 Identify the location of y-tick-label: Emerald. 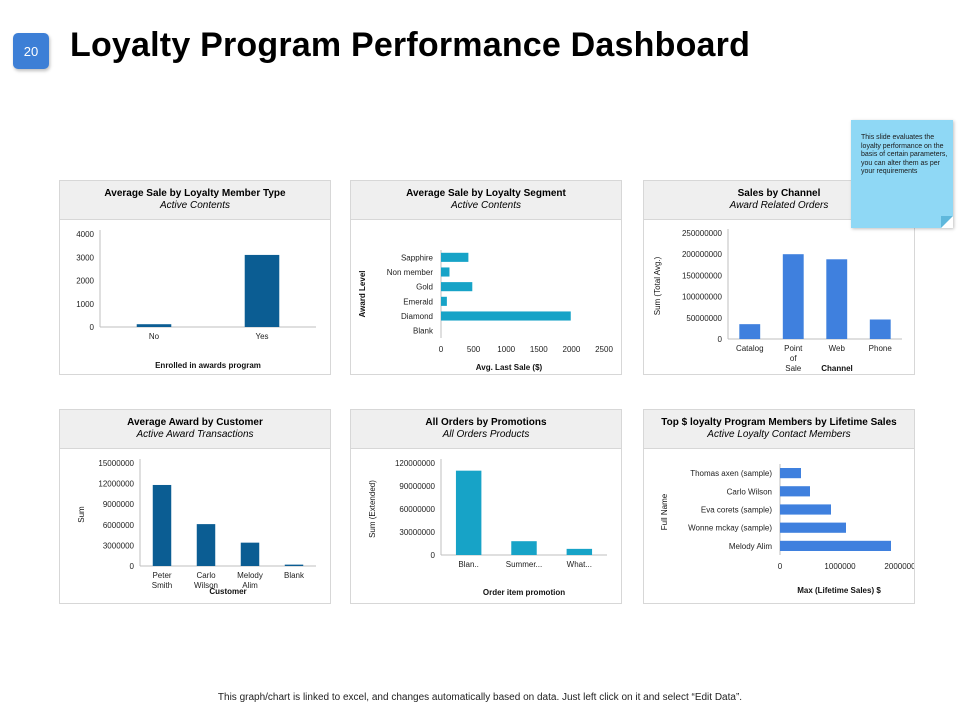
(418, 301).